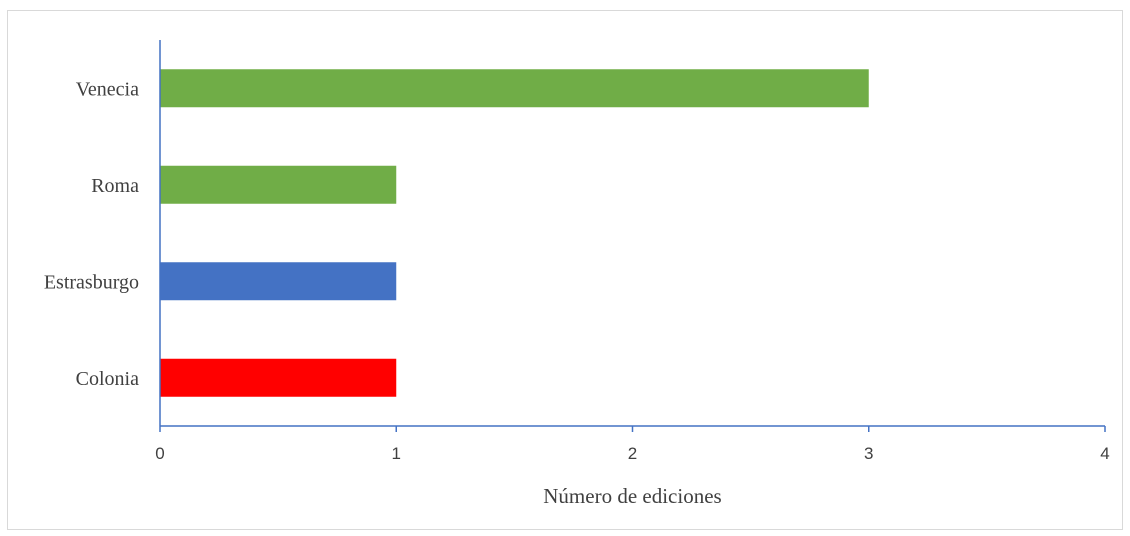 The width and height of the screenshot is (1130, 536). I want to click on x-tick-label: 0, so click(159, 453).